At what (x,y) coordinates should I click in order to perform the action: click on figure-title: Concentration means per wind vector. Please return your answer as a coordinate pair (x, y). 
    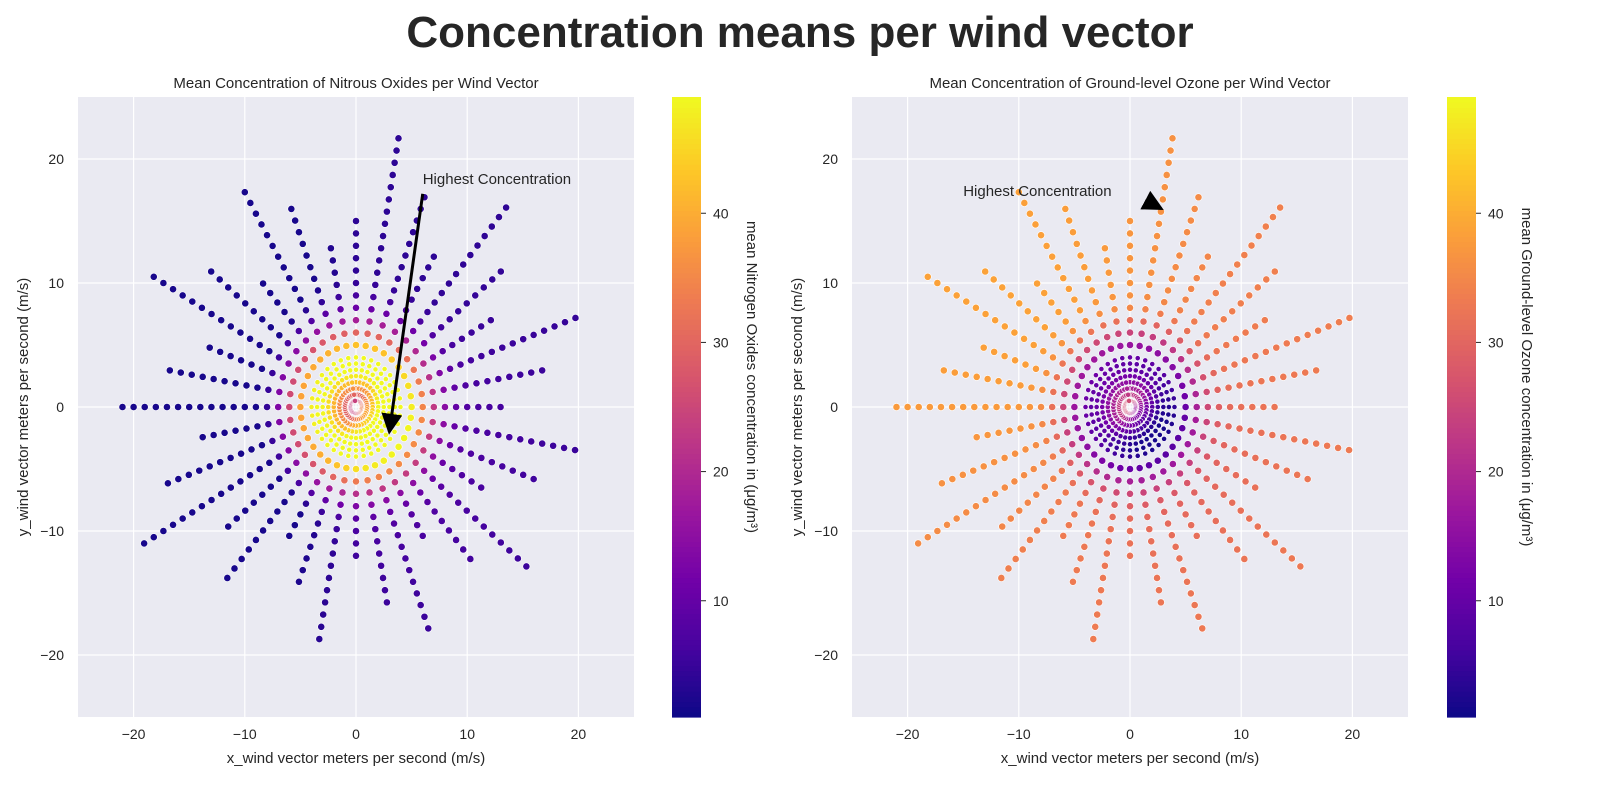
    Looking at the image, I should click on (800, 32).